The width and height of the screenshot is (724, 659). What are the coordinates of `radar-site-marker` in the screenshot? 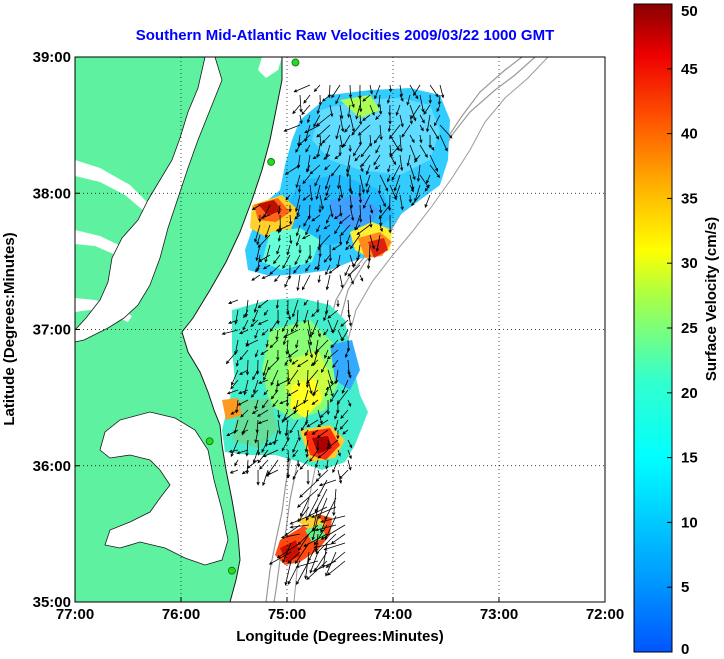 It's located at (209, 441).